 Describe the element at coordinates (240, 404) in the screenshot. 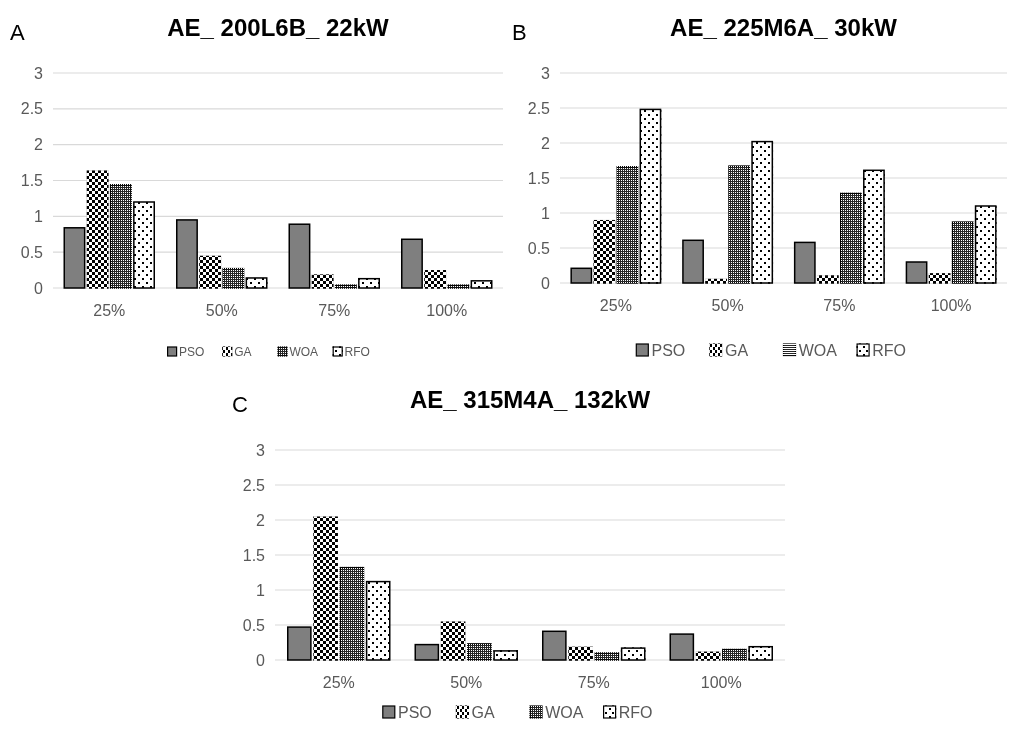

I see `text: C` at that location.